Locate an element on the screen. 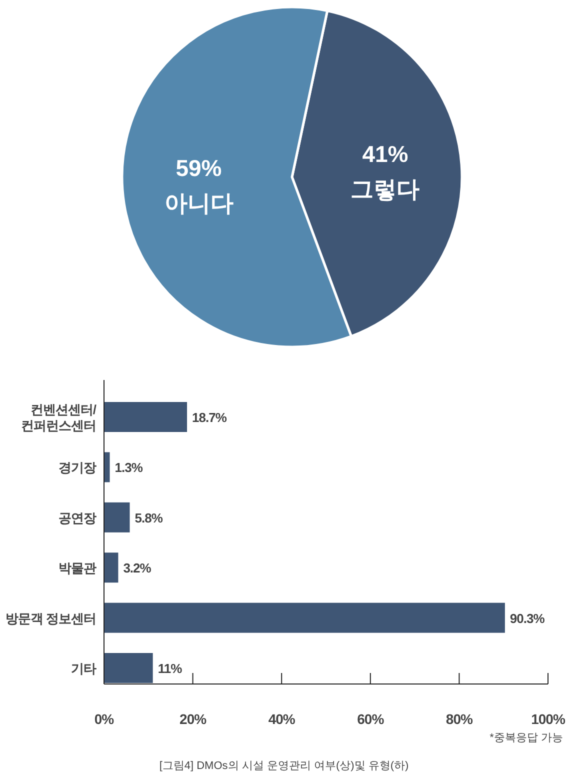 The width and height of the screenshot is (569, 779). x-tick-label: 20% is located at coordinates (194, 719).